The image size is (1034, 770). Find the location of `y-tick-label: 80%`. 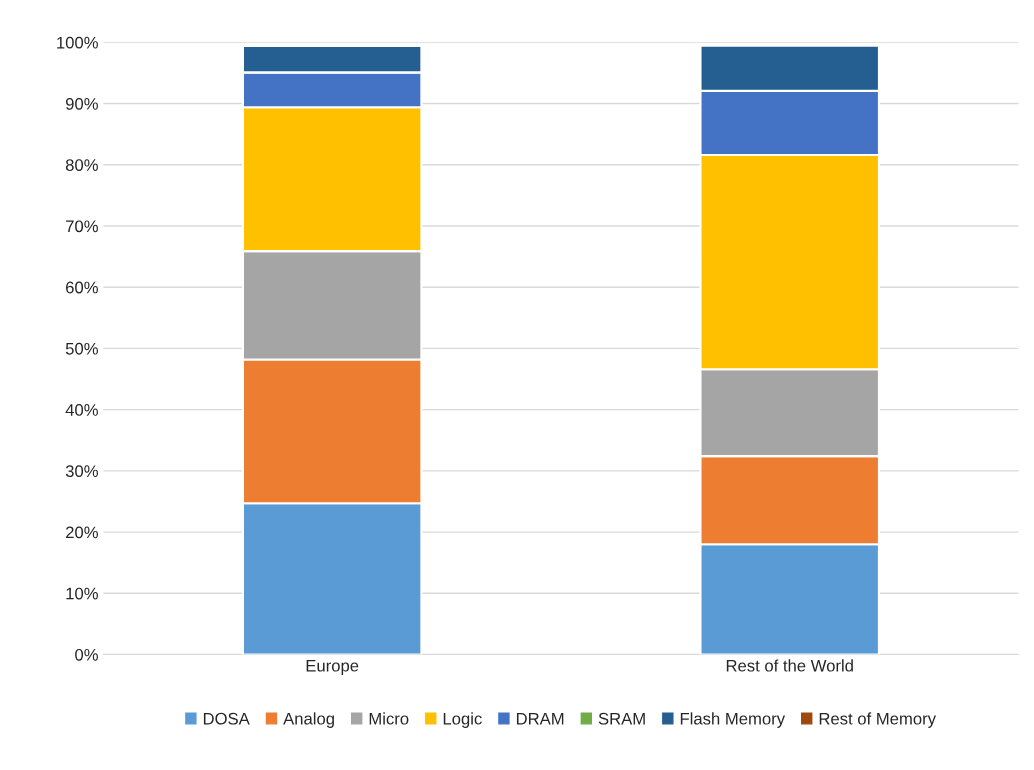

y-tick-label: 80% is located at coordinates (81, 165).